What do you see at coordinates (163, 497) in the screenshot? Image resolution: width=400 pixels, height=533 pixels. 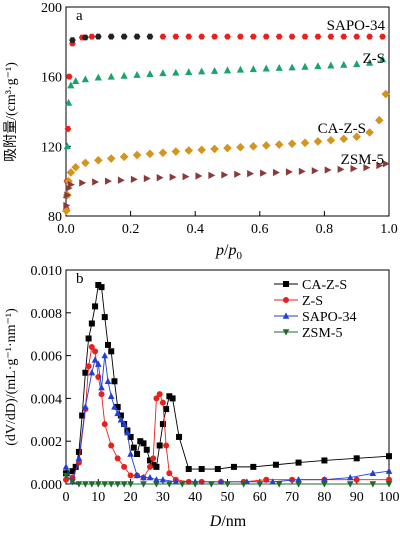 I see `x-tick-label: 30` at bounding box center [163, 497].